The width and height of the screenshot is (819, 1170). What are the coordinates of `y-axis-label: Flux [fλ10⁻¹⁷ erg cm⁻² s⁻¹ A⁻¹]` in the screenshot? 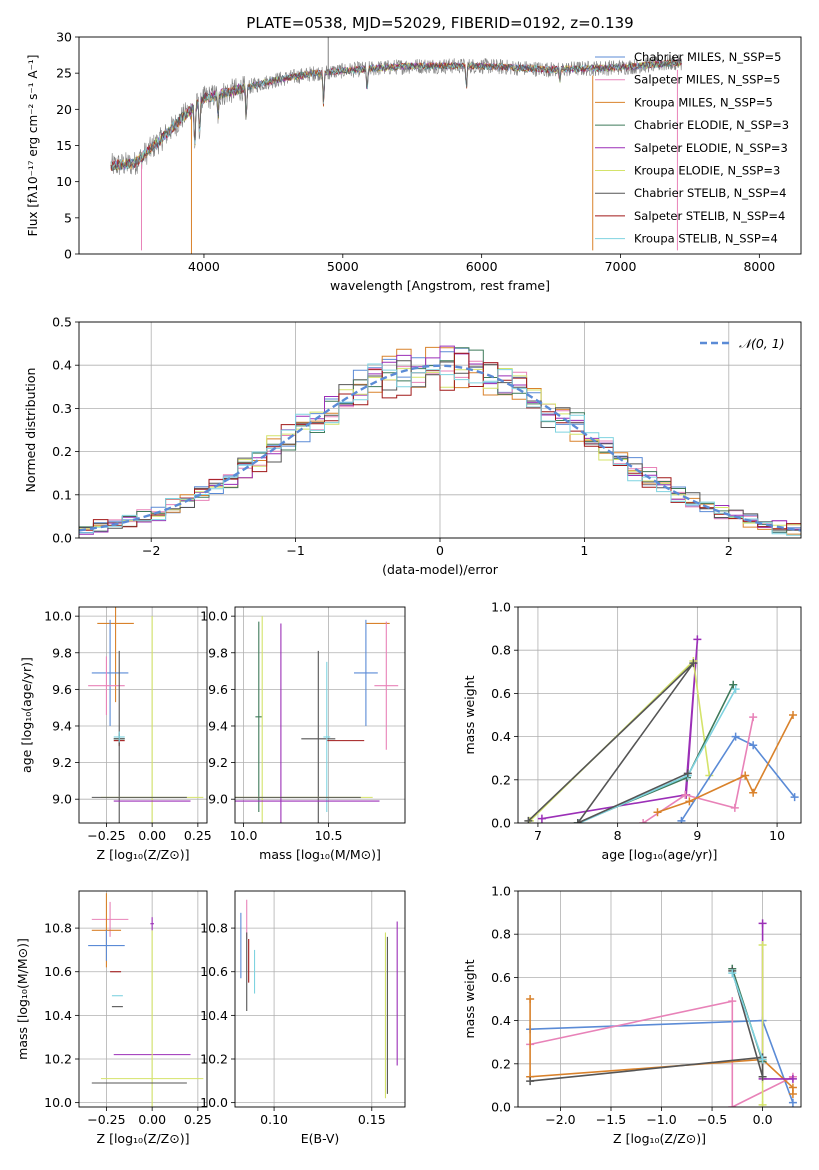 It's located at (33, 146).